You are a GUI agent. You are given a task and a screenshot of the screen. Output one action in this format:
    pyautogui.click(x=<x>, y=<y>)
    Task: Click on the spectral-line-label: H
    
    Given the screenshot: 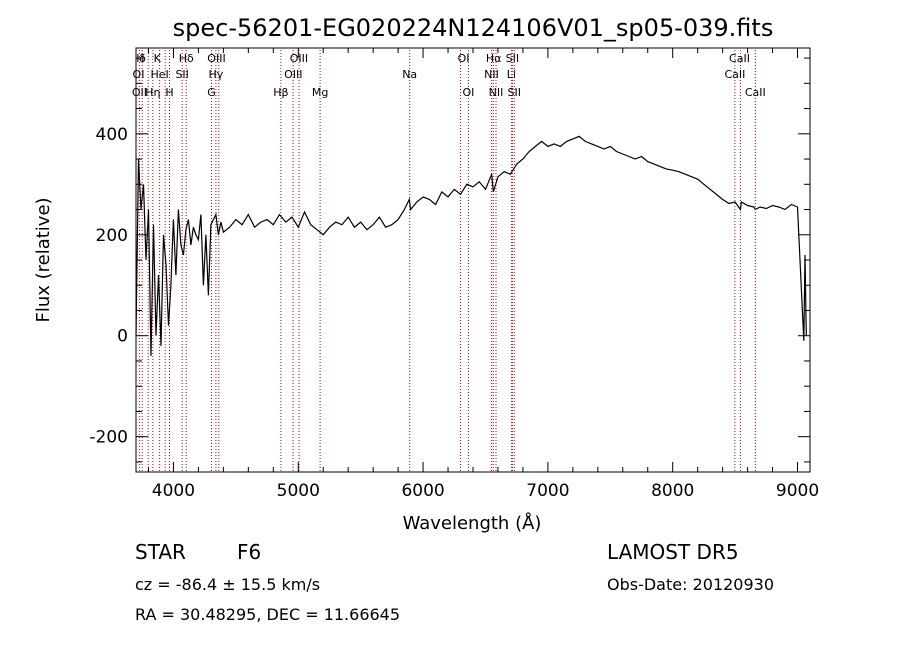 What is the action you would take?
    pyautogui.click(x=169, y=92)
    